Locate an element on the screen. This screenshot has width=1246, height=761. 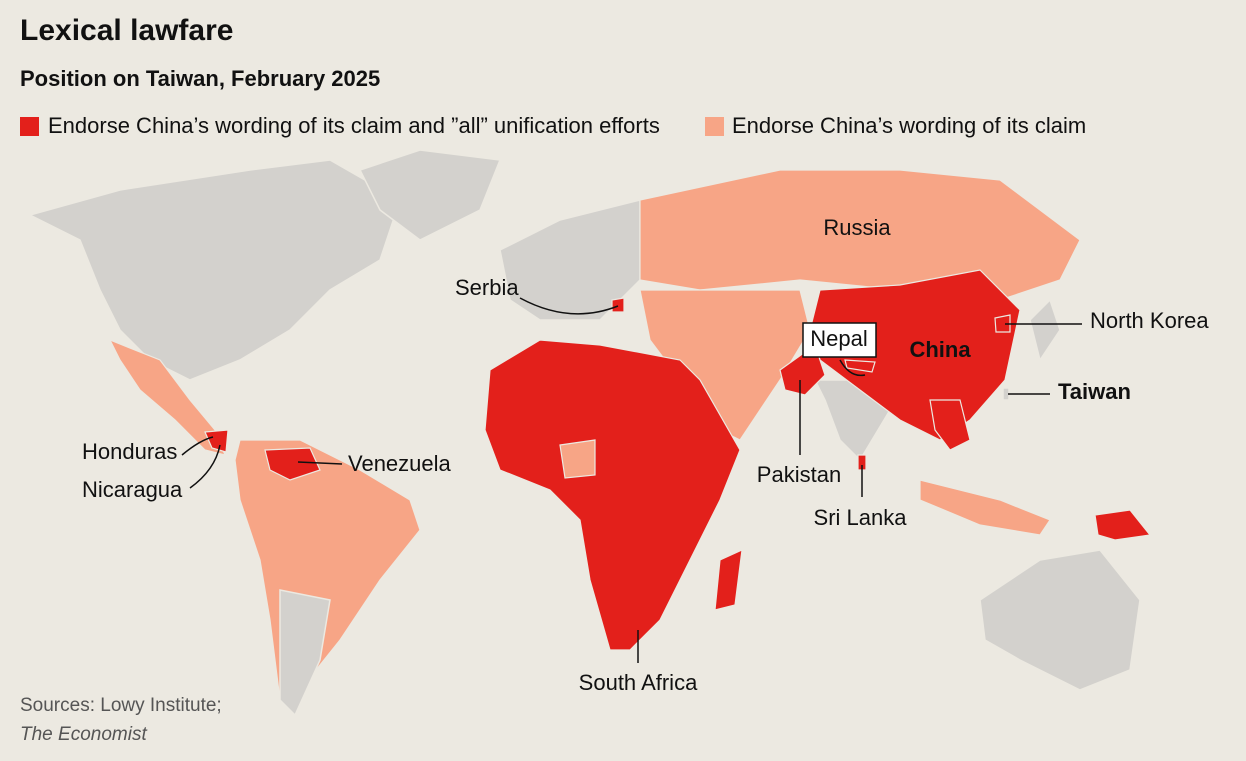
country-label: Serbia is located at coordinates (487, 287).